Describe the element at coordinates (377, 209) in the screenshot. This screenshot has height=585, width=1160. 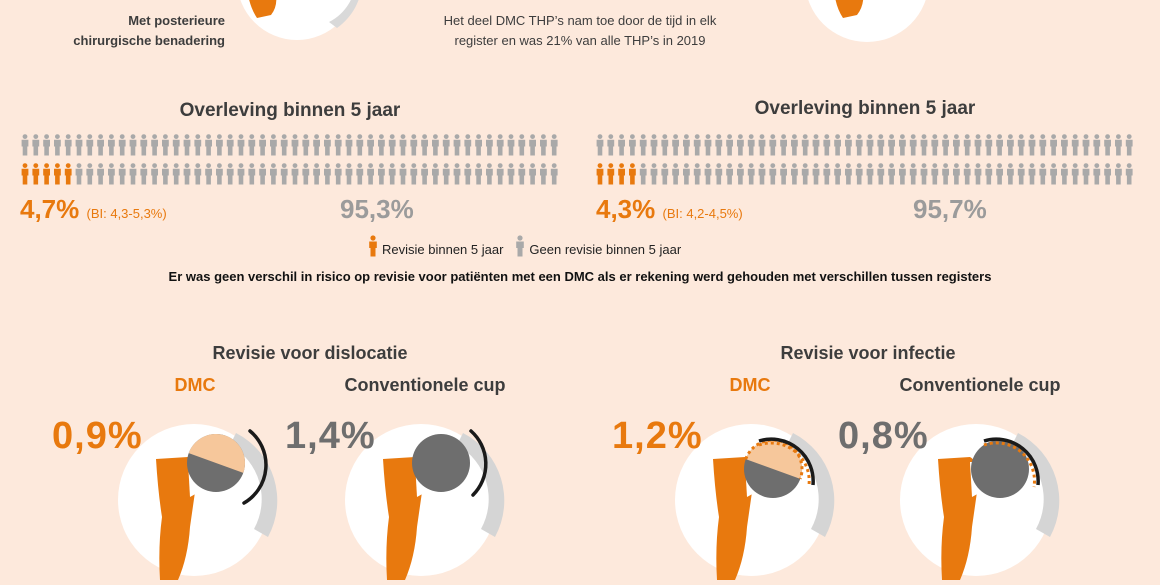
I see `no-revision-pct-left: 95,3%` at that location.